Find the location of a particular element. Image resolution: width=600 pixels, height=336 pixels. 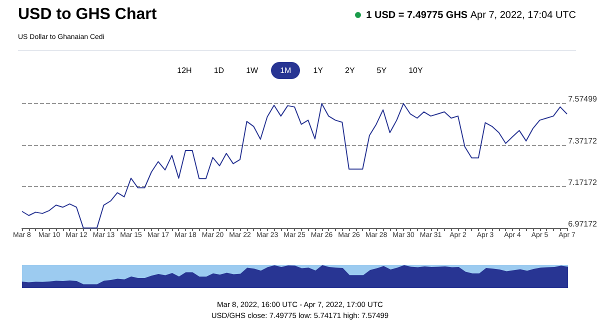

text: 1W is located at coordinates (252, 71).